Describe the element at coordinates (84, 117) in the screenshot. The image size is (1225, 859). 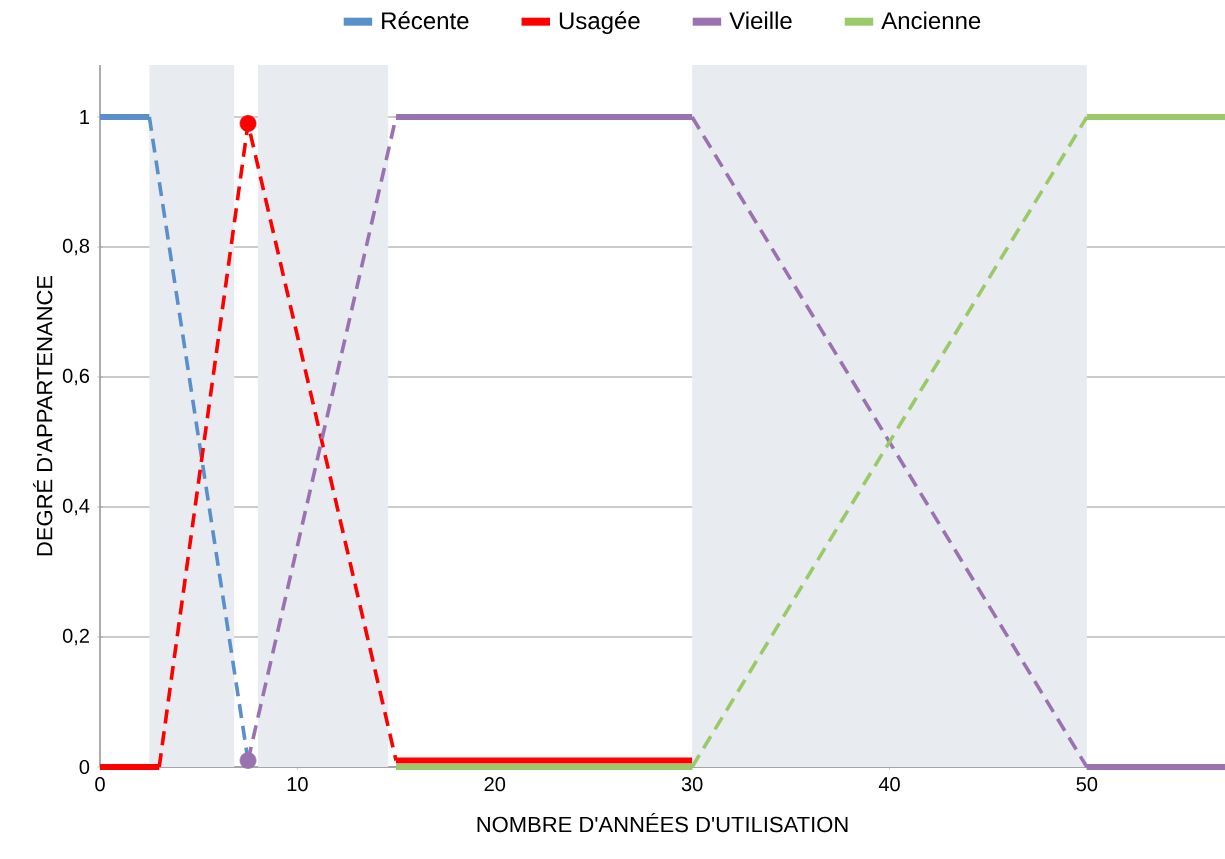
I see `y-tick-label: 1` at that location.